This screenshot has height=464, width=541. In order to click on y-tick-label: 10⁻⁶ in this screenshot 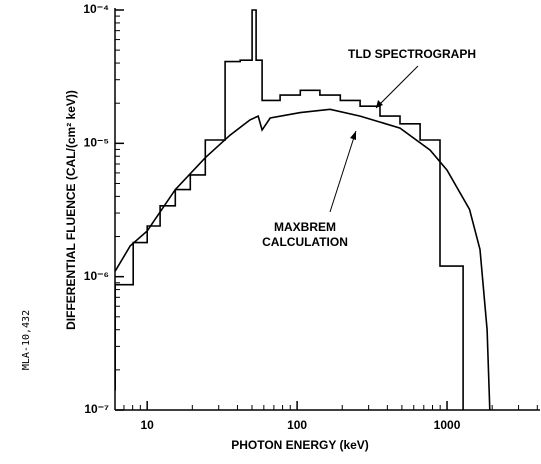, I will do `click(96, 276)`.